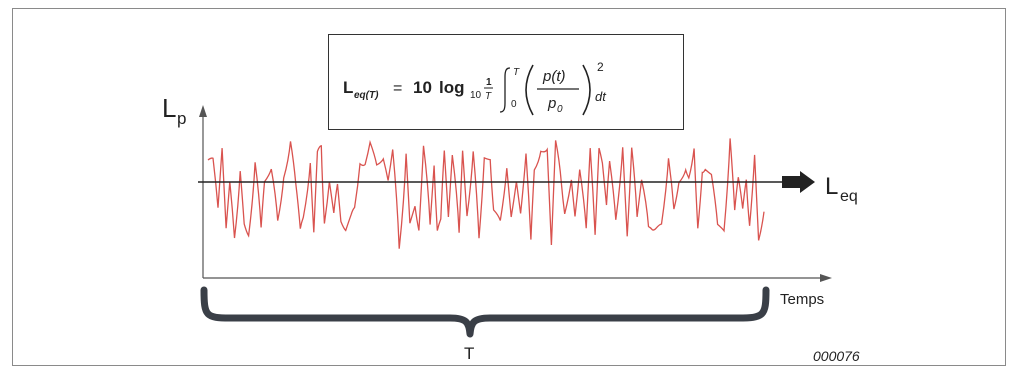  I want to click on formula-log-base: 10, so click(476, 95).